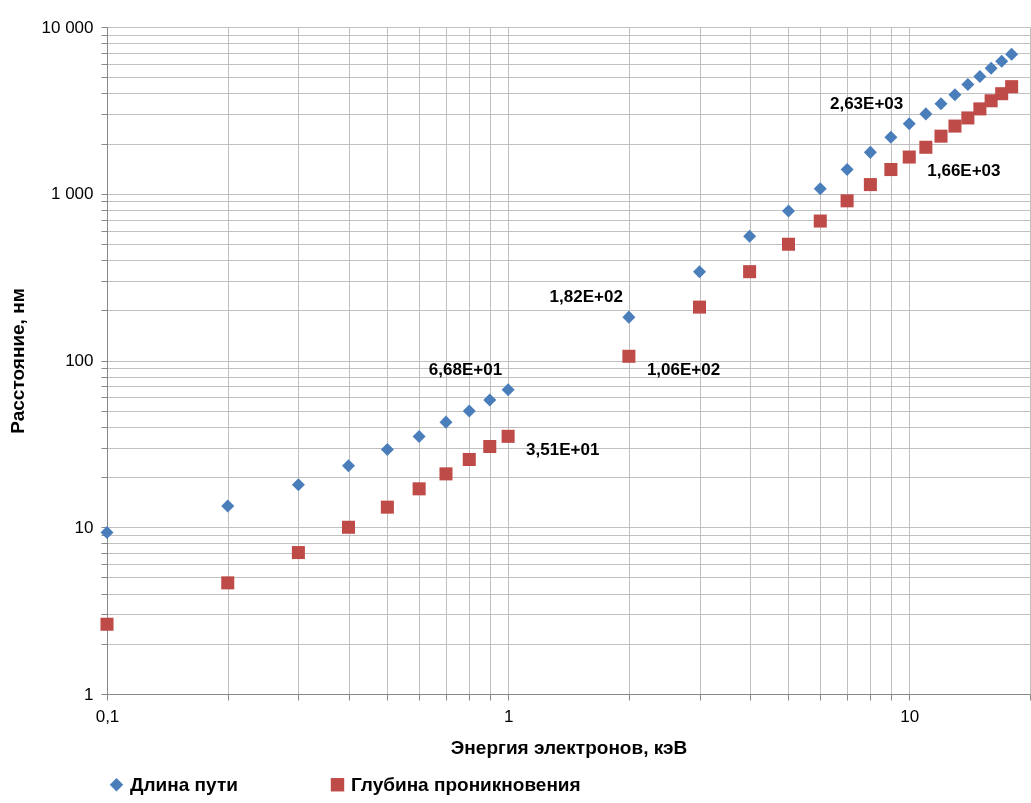 The image size is (1031, 803). Describe the element at coordinates (964, 171) in the screenshot. I see `data-label: 1,66E+03` at that location.